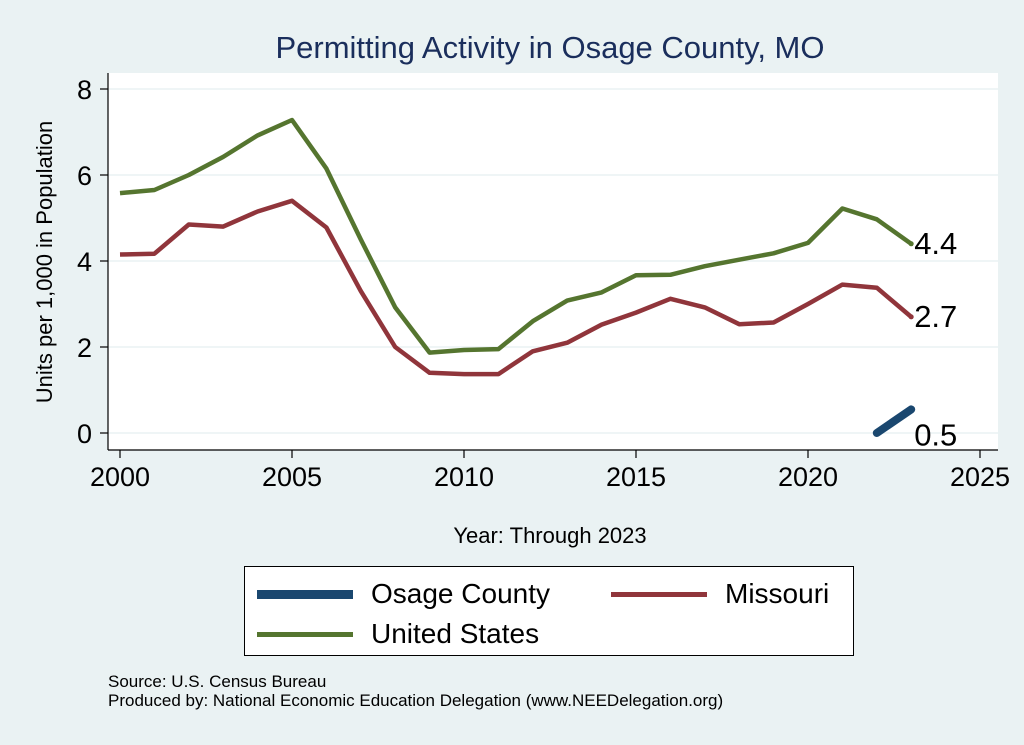 This screenshot has height=745, width=1024. Describe the element at coordinates (980, 477) in the screenshot. I see `x-tick-label: 2025` at that location.